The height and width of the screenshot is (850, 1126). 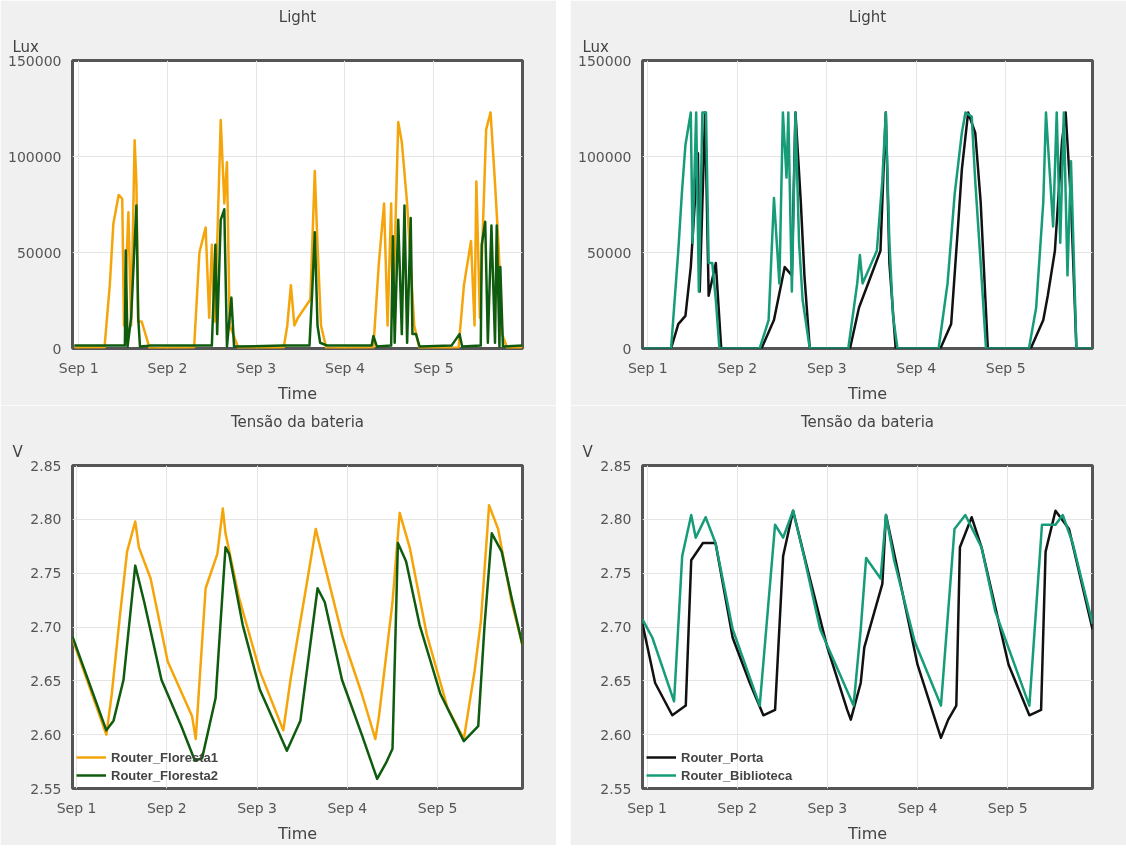 I want to click on legend-label: Router_Floresta2, so click(x=164, y=775).